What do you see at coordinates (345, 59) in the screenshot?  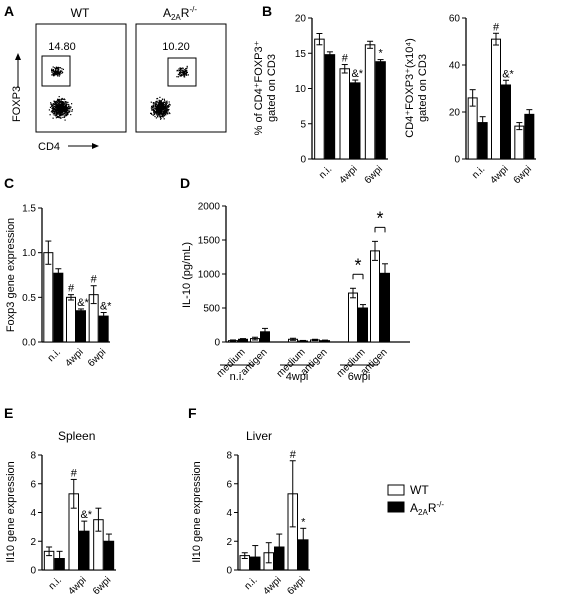 I see `sig-marker: #` at bounding box center [345, 59].